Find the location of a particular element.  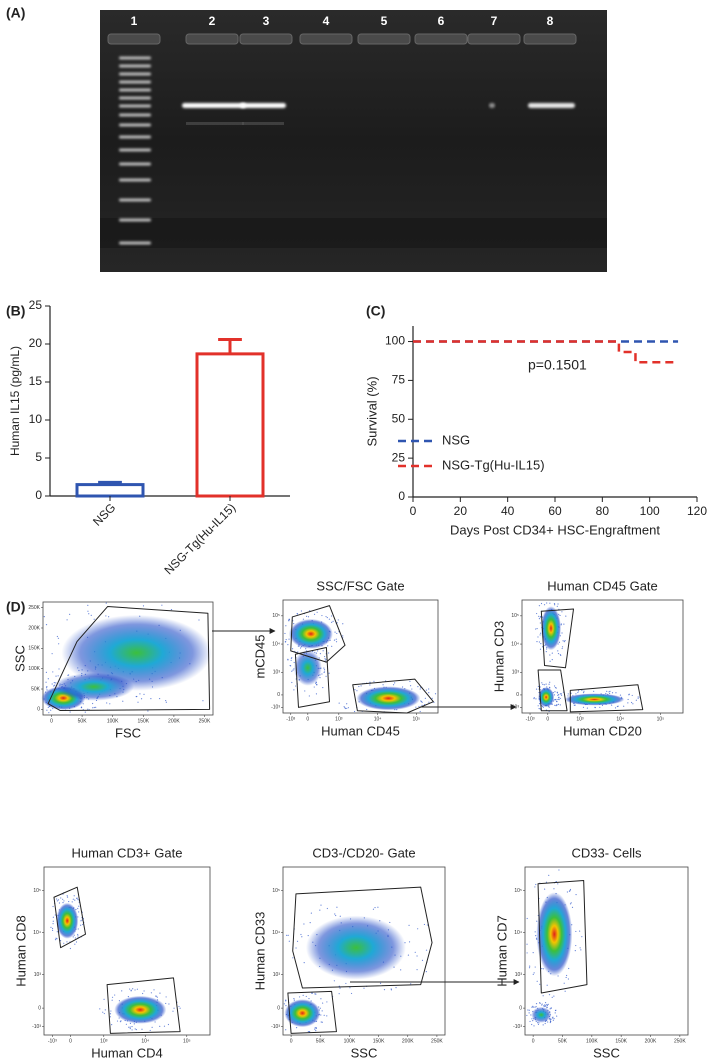

flow-x-tick-label: 10⁵ is located at coordinates (661, 719).